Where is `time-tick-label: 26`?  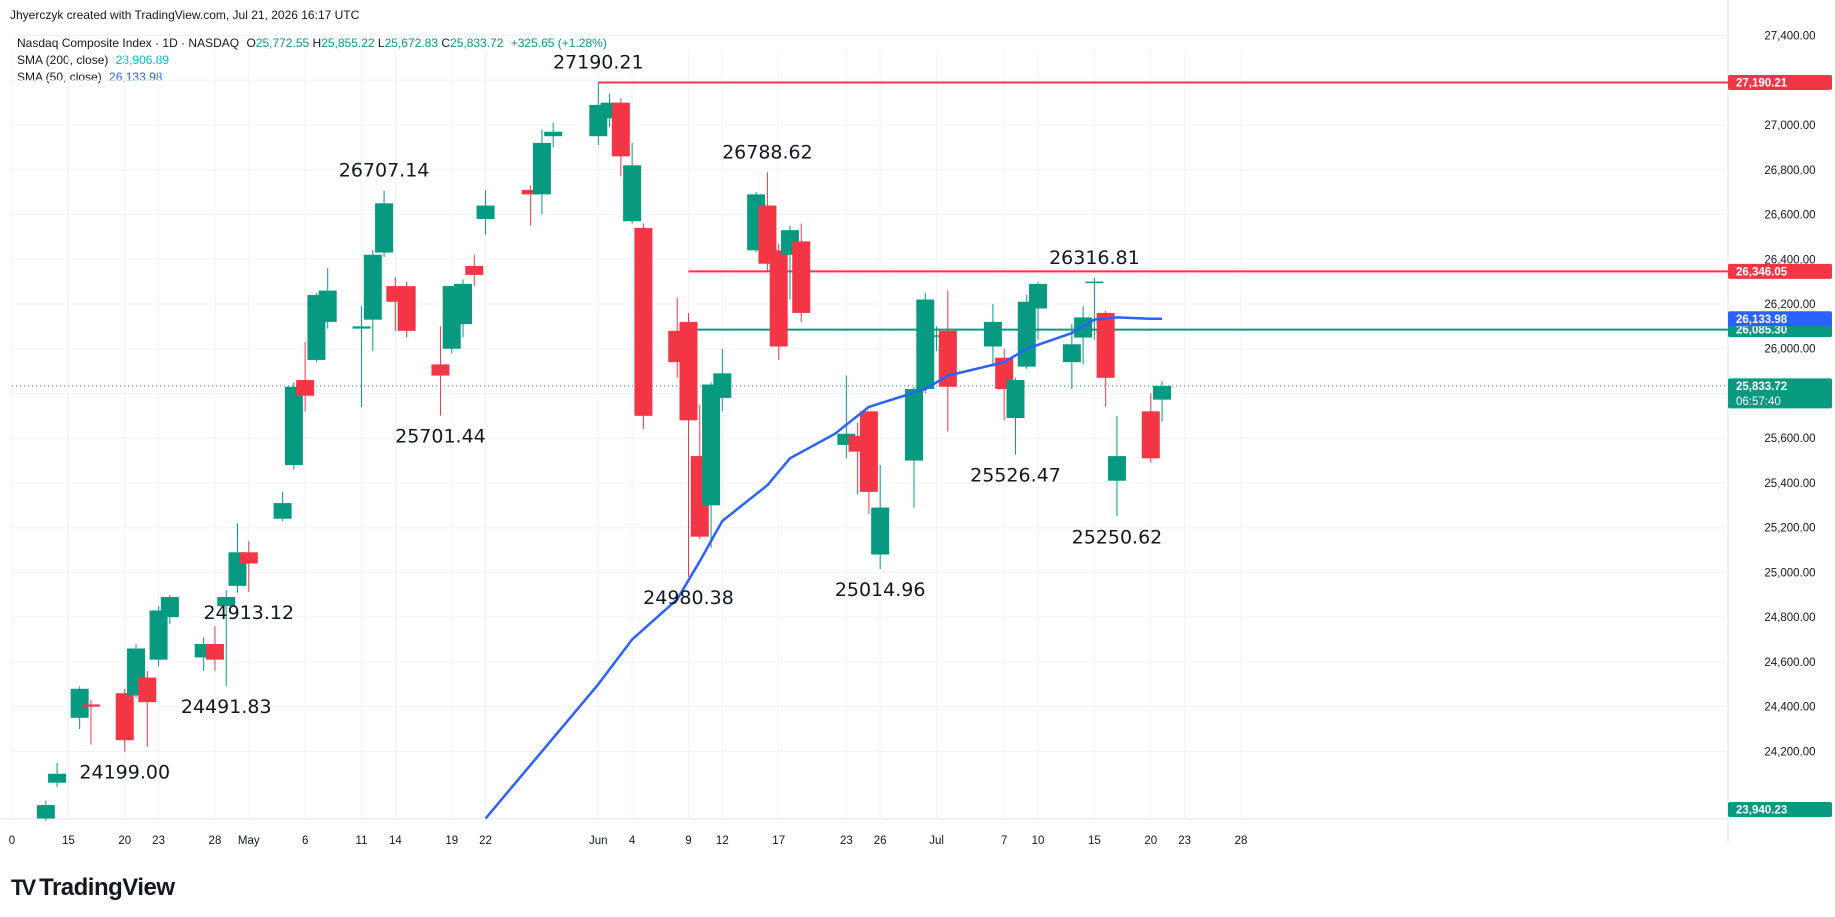 time-tick-label: 26 is located at coordinates (880, 841).